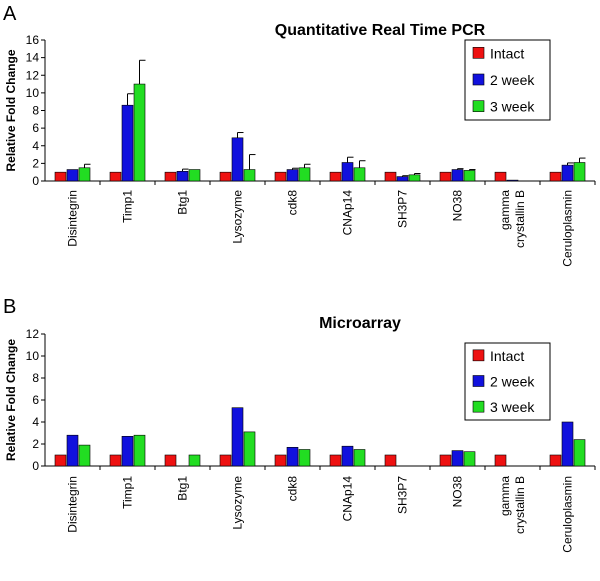 This screenshot has width=600, height=581. Describe the element at coordinates (238, 503) in the screenshot. I see `panel-b-category-label: Lysozyme` at that location.